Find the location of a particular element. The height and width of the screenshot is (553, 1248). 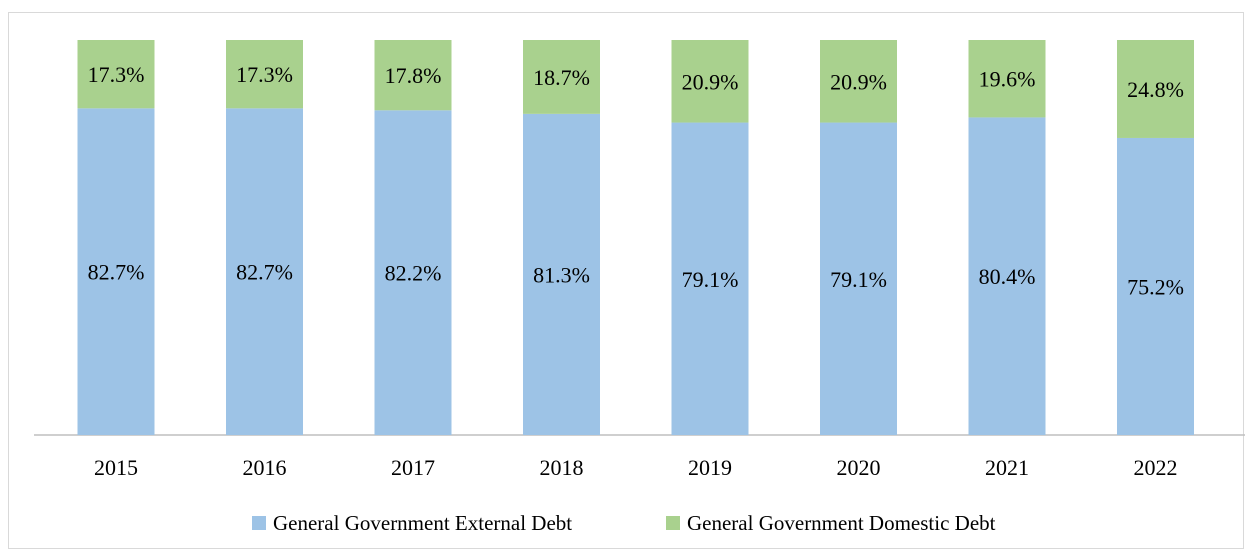

bar-segment-external-2019 is located at coordinates (710, 279).